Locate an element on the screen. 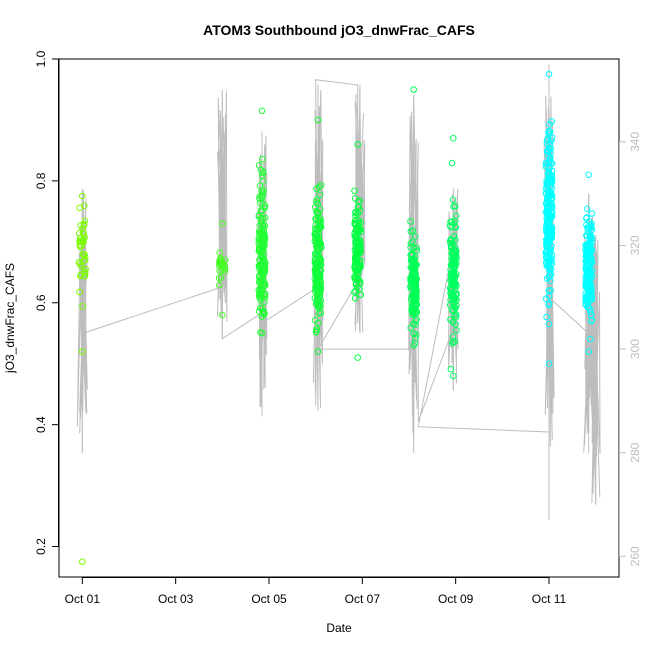 The height and width of the screenshot is (650, 650). y-tick-label: 0.2 is located at coordinates (41, 546).